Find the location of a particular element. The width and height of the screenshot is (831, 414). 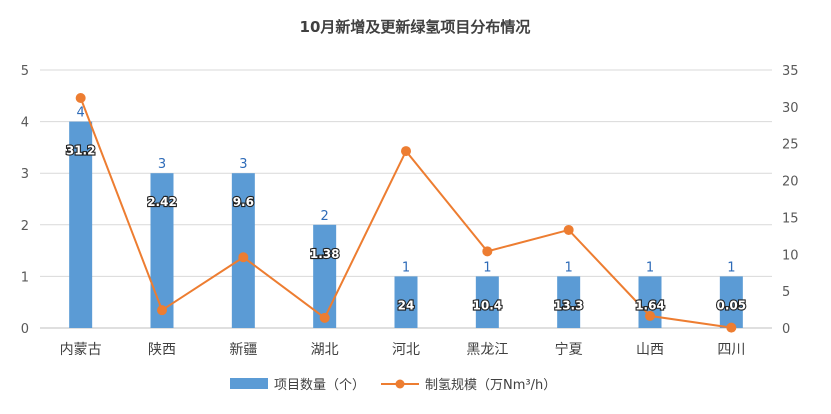

legend-bar-swatch is located at coordinates (249, 383).